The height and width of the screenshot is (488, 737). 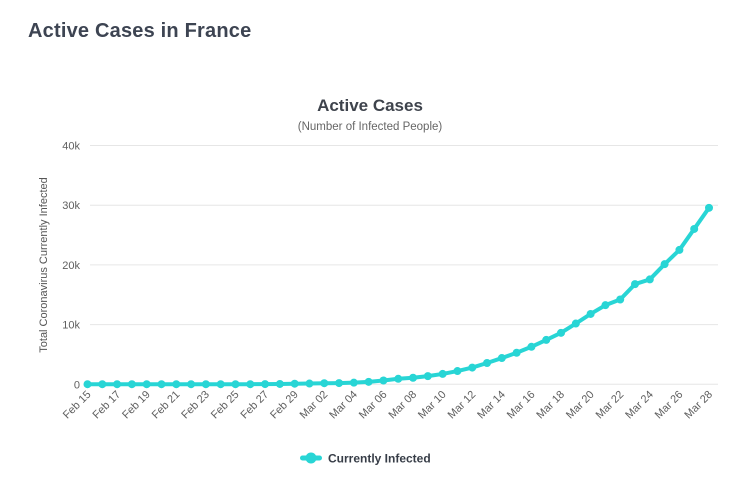 What do you see at coordinates (314, 405) in the screenshot?
I see `x-tick-label: Mar 02` at bounding box center [314, 405].